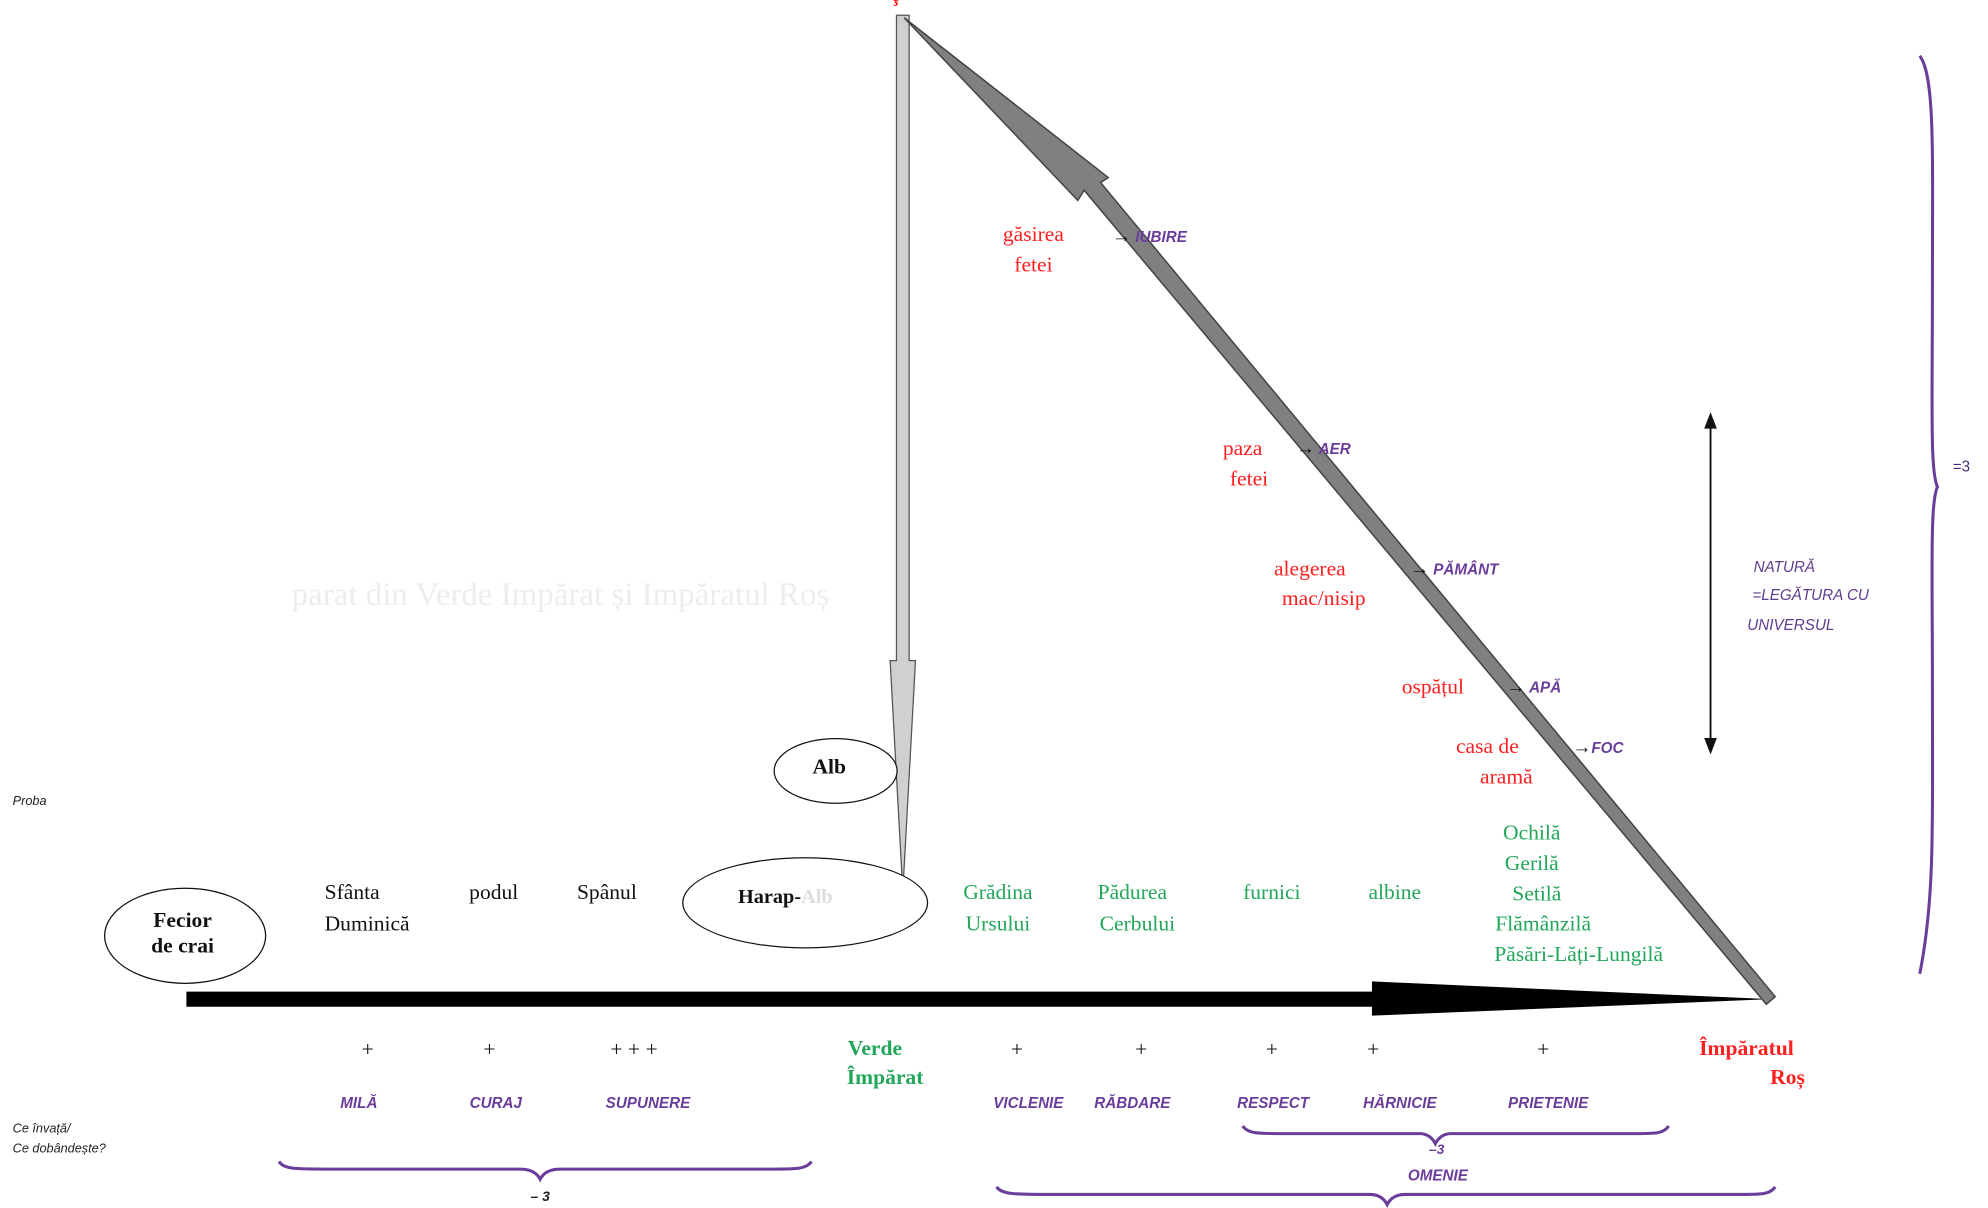 The height and width of the screenshot is (1208, 1988). What do you see at coordinates (1537, 893) in the screenshot?
I see `companion-setila: Setilă` at bounding box center [1537, 893].